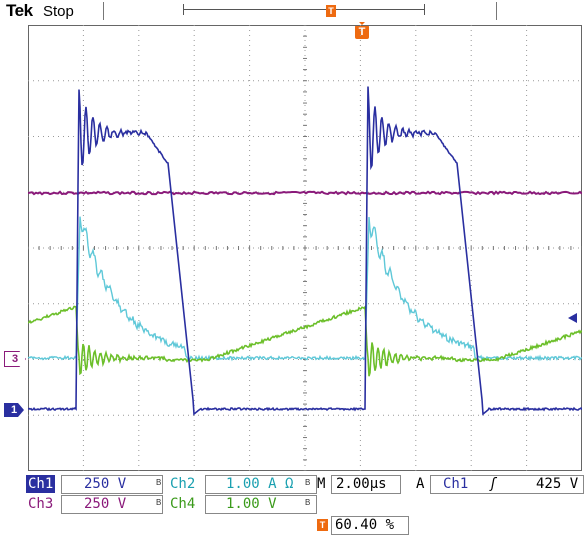  Describe the element at coordinates (105, 504) in the screenshot. I see `ch3-scale: 250 V` at that location.